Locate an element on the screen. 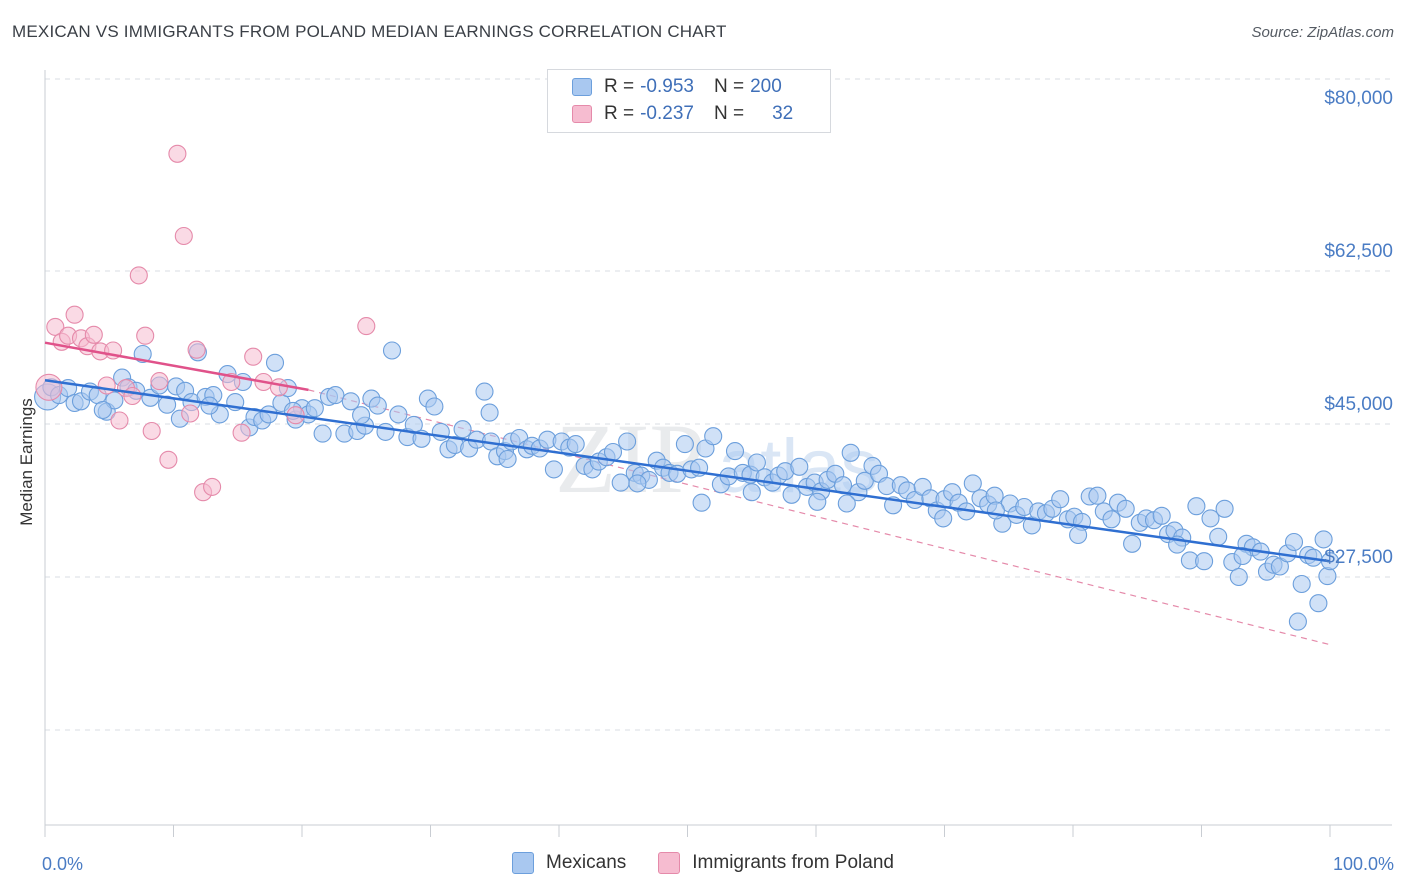 Image resolution: width=1406 pixels, height=892 pixels. bottom-legend-mexicans: Mexicans is located at coordinates (569, 863).